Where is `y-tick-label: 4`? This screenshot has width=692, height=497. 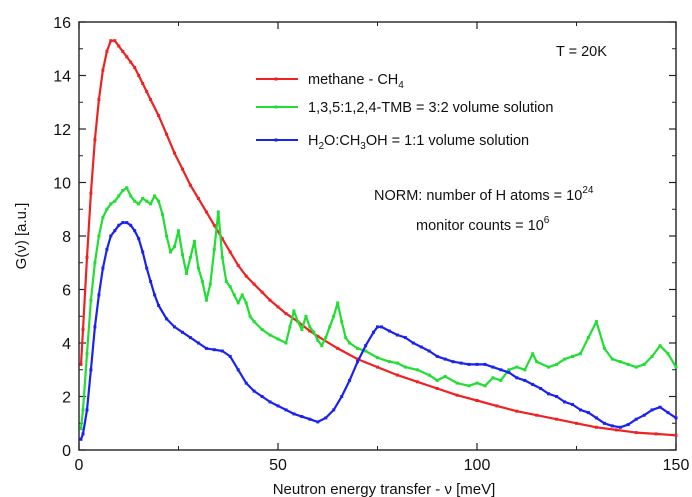 y-tick-label: 4 is located at coordinates (66, 344).